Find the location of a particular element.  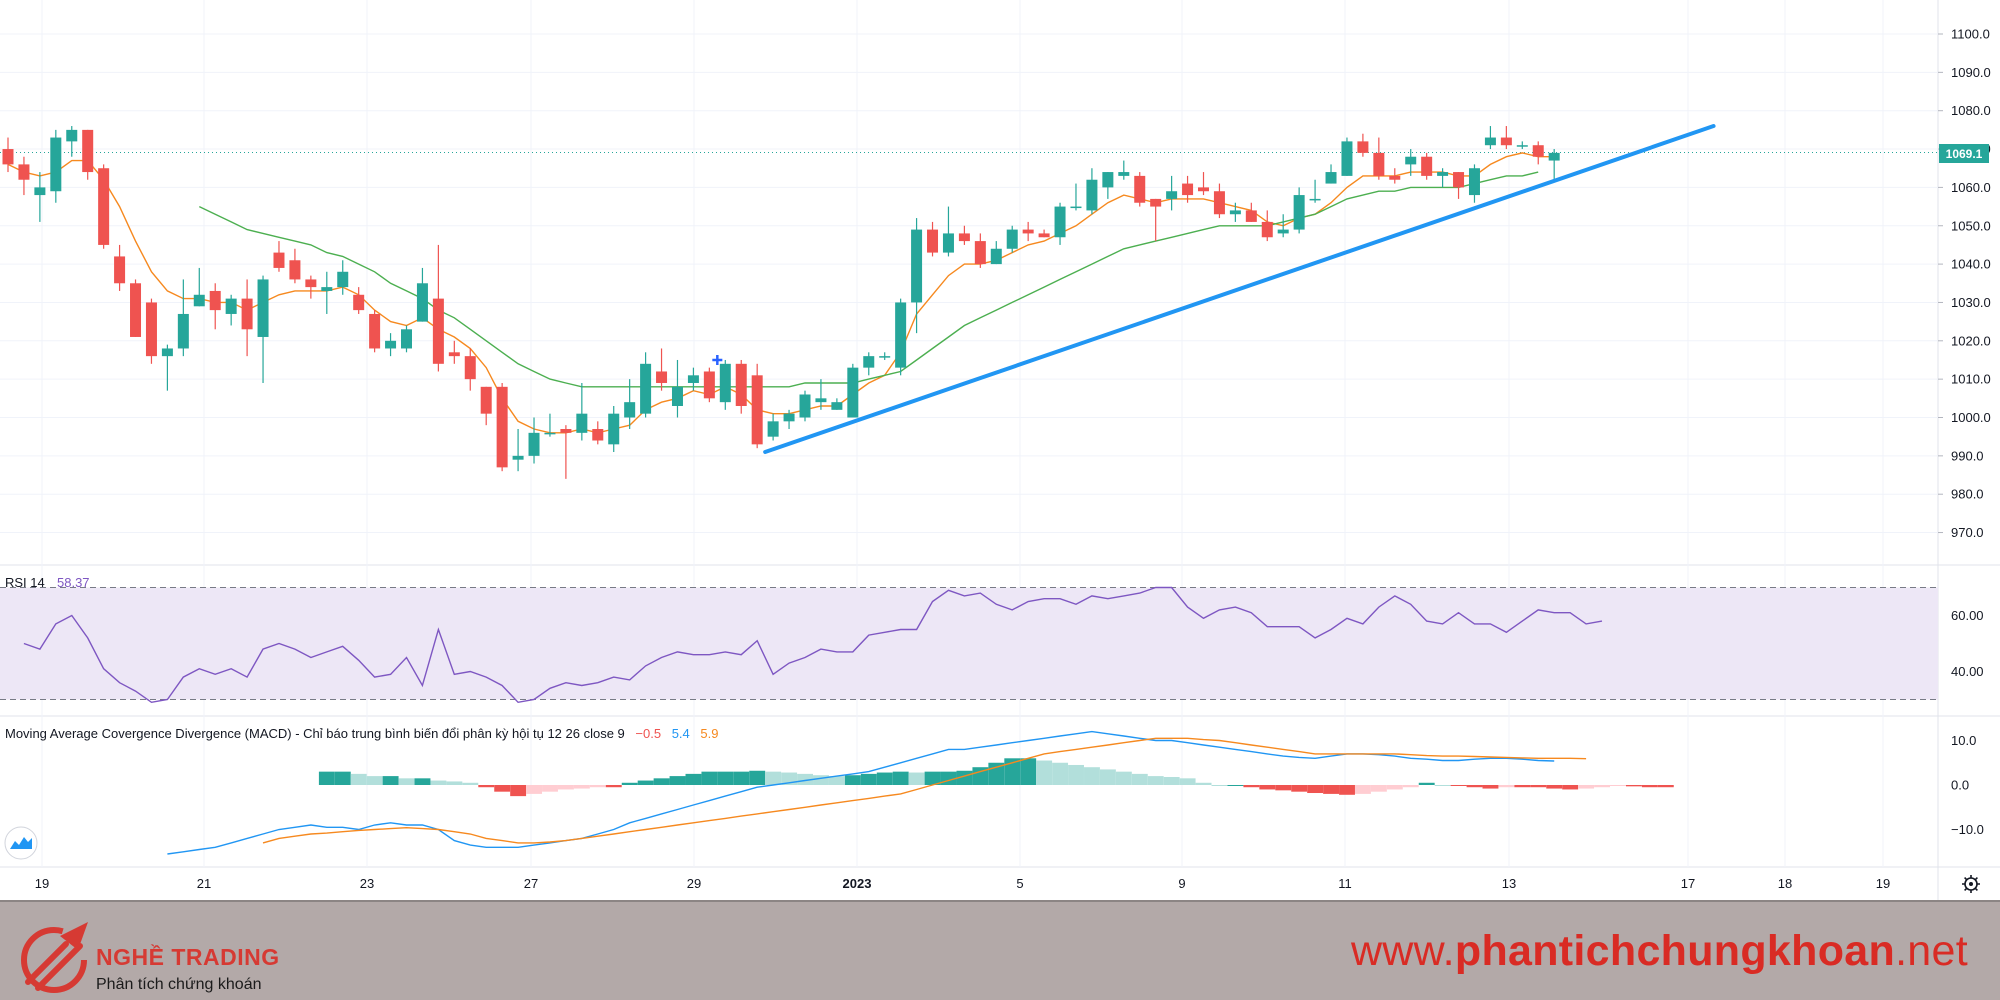

rsi-pane is located at coordinates (969, 645).